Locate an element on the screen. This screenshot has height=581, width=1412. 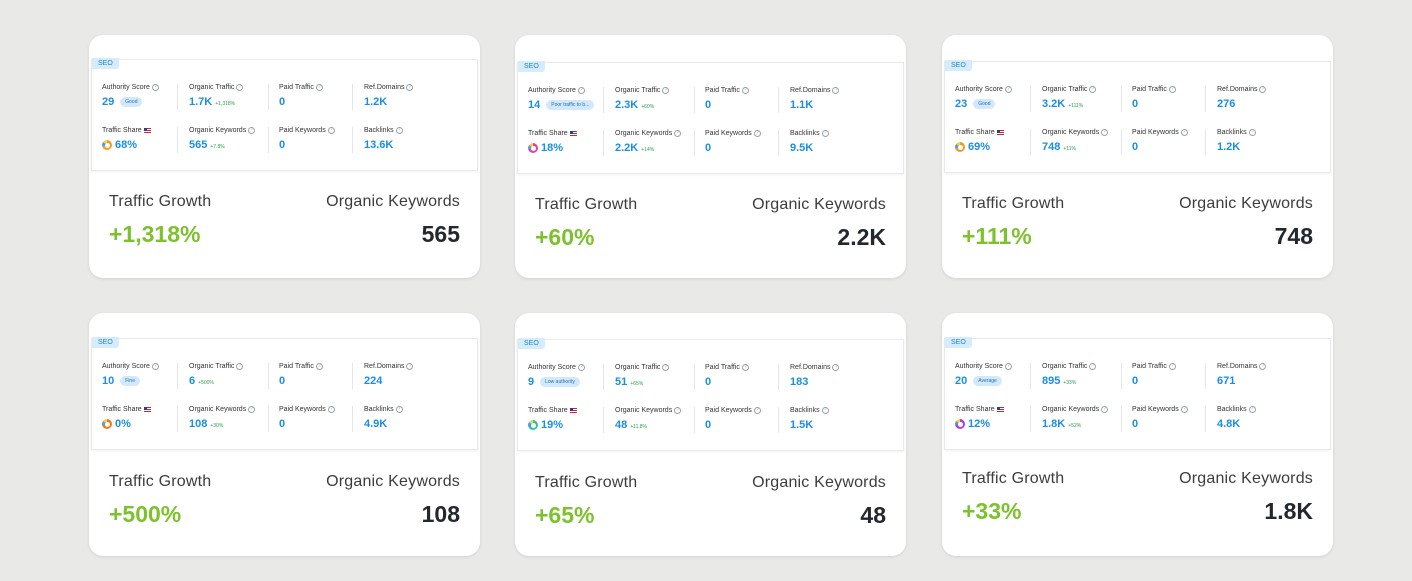
metric-organic-keywords: Organic Keywords? 108 +30% is located at coordinates (234, 418).